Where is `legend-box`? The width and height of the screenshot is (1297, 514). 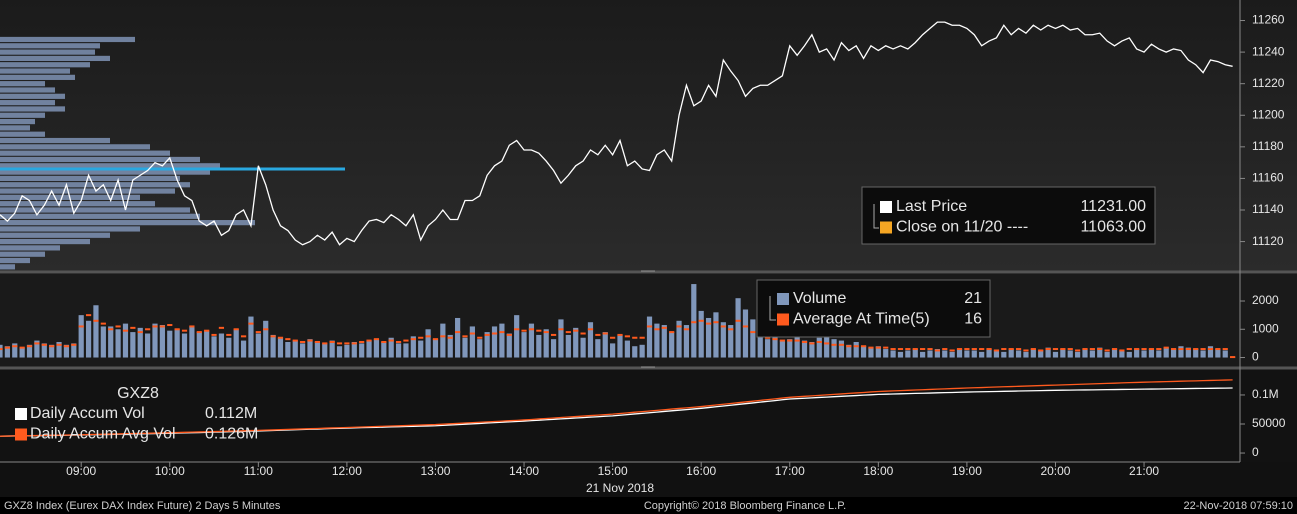
legend-box is located at coordinates (873, 308).